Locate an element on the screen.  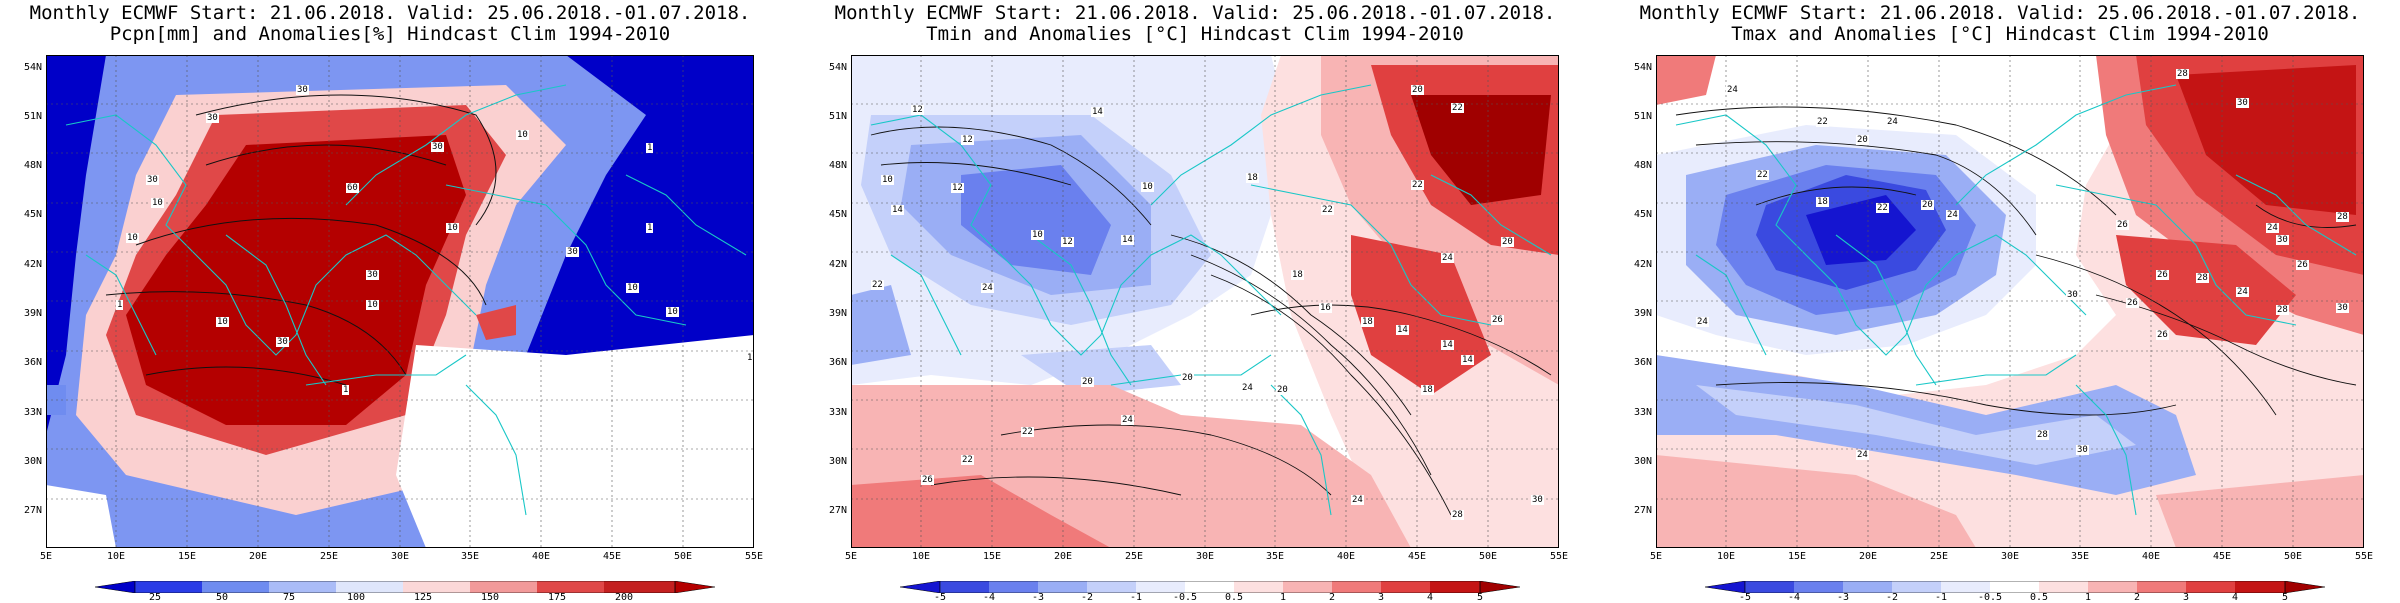
colorbar-label: -5 is located at coordinates (940, 597).